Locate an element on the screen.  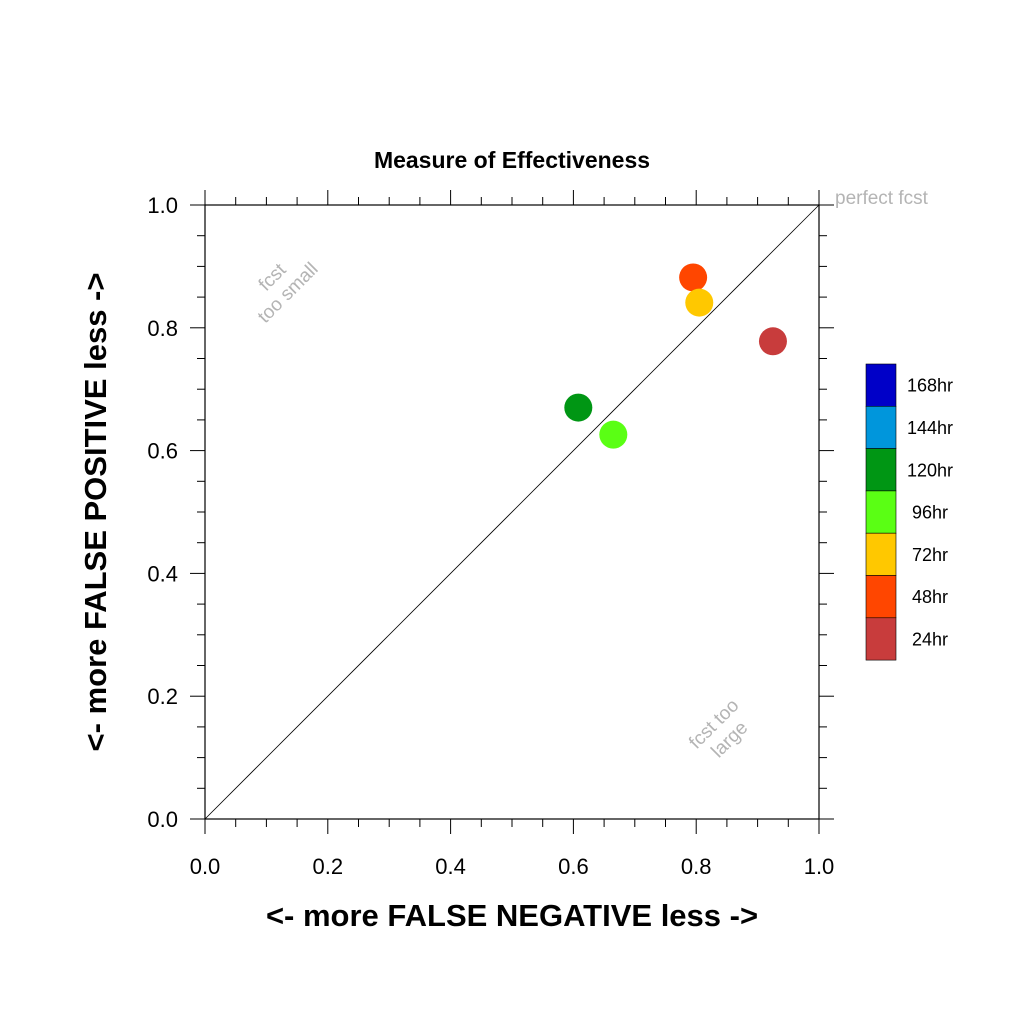
annotation-too-large: fcst too large is located at coordinates (718, 728).